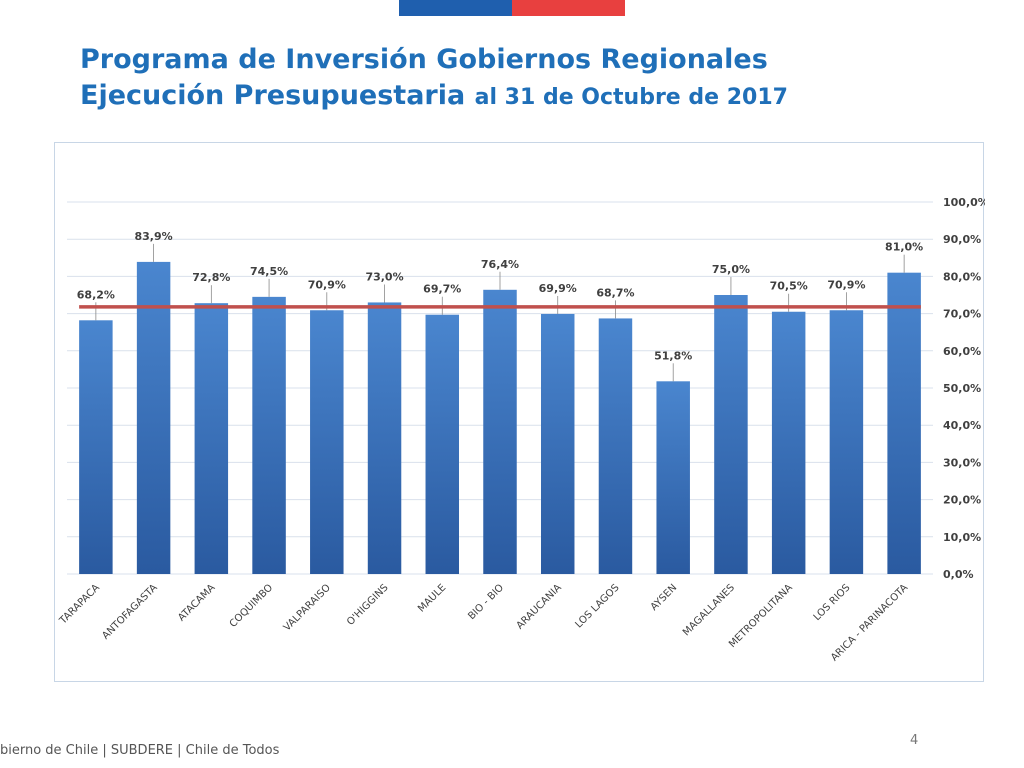 The width and height of the screenshot is (1024, 768). Describe the element at coordinates (958, 574) in the screenshot. I see `y-tick-label: 0,0%` at that location.